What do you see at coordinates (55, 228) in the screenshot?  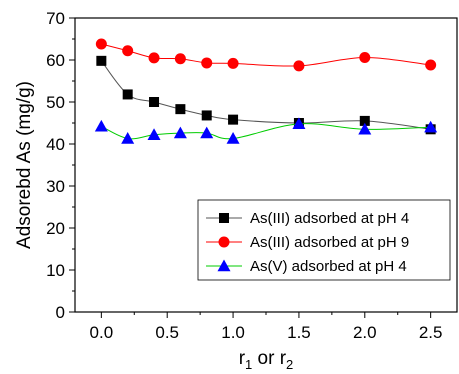 I see `y-tick-label: 20` at bounding box center [55, 228].